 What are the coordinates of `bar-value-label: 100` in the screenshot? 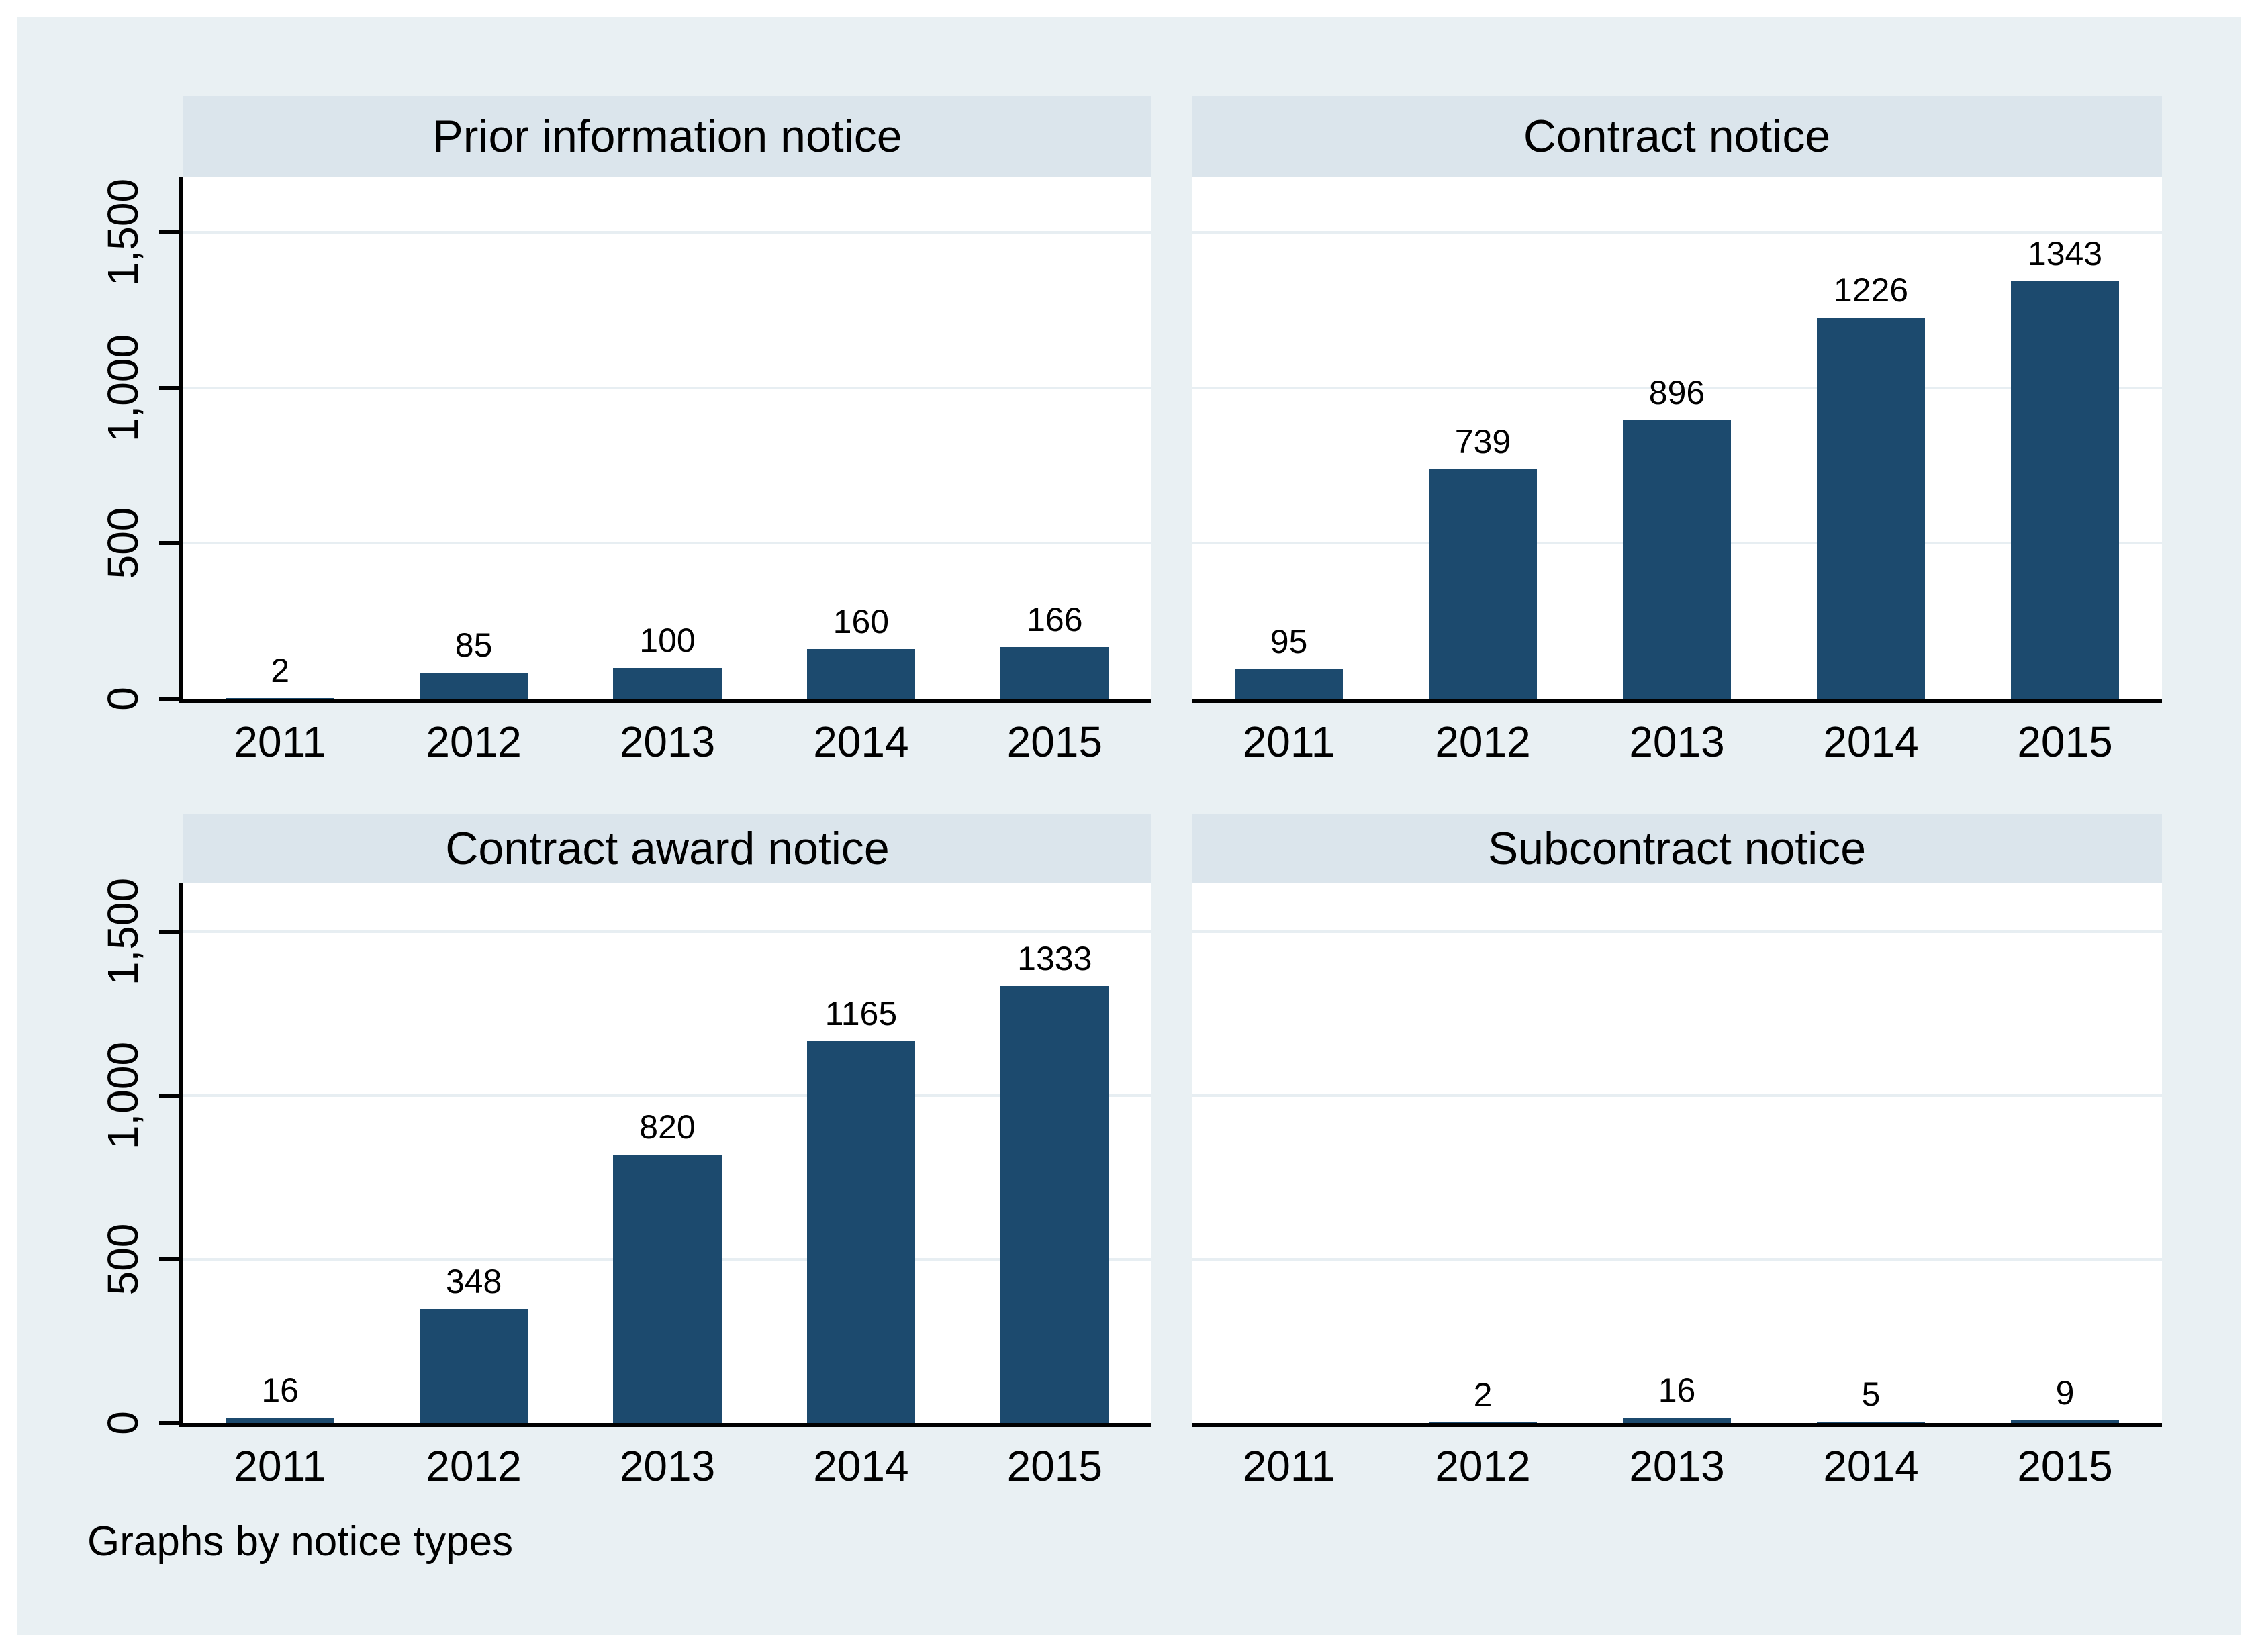 It's located at (667, 640).